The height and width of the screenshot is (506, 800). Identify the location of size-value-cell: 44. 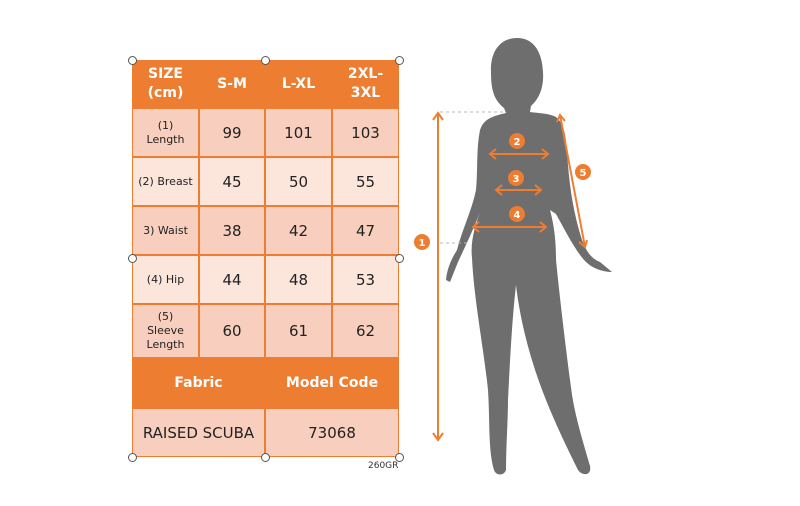
(232, 279).